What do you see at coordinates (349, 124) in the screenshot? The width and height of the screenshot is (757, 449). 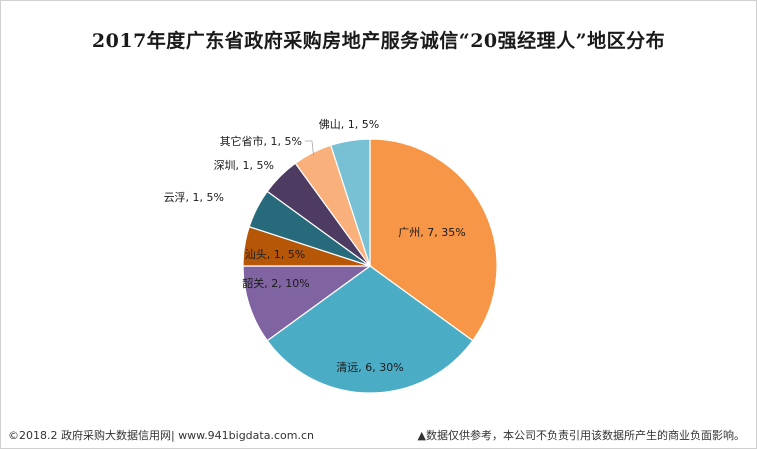 I see `data-label-8: 佛山, 1, 5%` at bounding box center [349, 124].